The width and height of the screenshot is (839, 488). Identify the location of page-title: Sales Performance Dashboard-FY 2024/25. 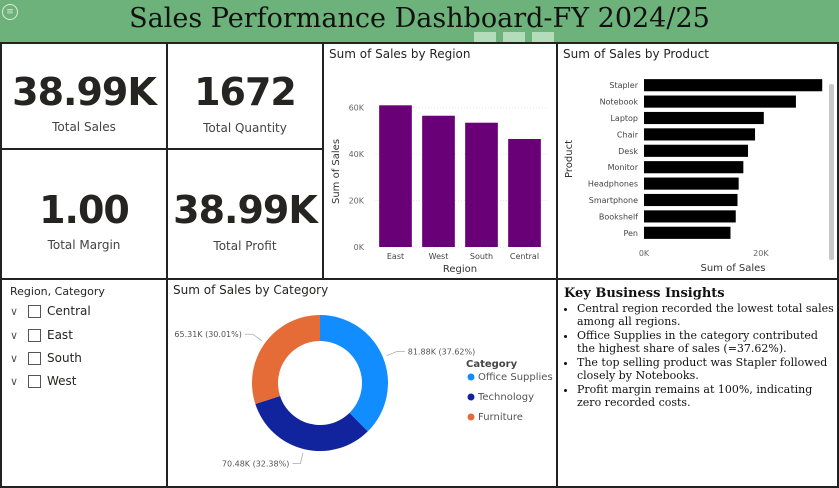
(419, 18).